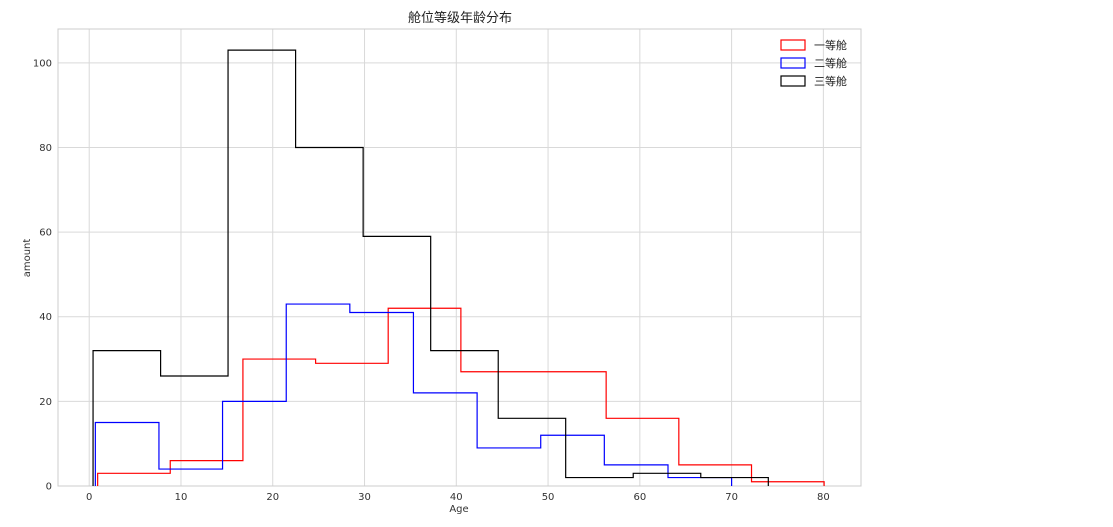  I want to click on legend-label-2: 二等舱, so click(830, 63).